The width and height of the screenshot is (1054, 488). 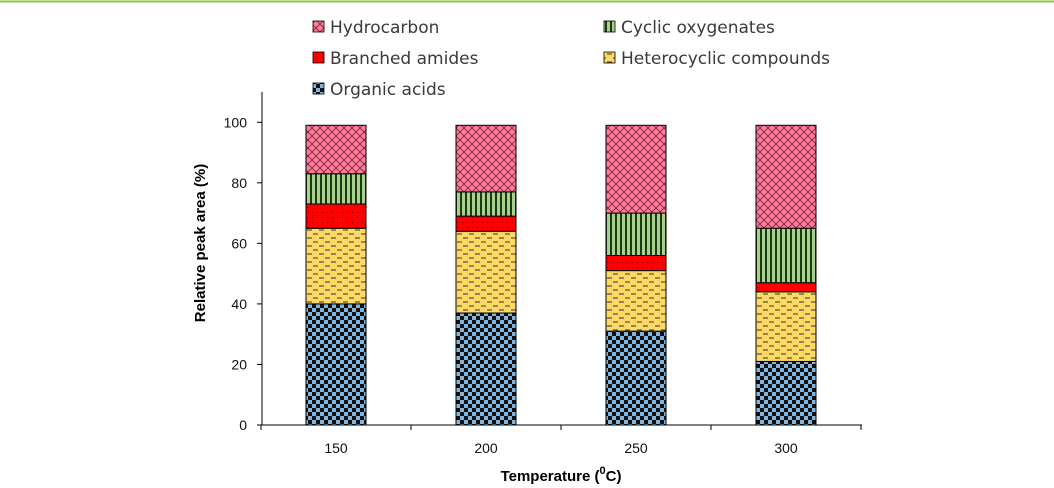 What do you see at coordinates (200, 243) in the screenshot?
I see `y-axis-title: Relative peak area (%)` at bounding box center [200, 243].